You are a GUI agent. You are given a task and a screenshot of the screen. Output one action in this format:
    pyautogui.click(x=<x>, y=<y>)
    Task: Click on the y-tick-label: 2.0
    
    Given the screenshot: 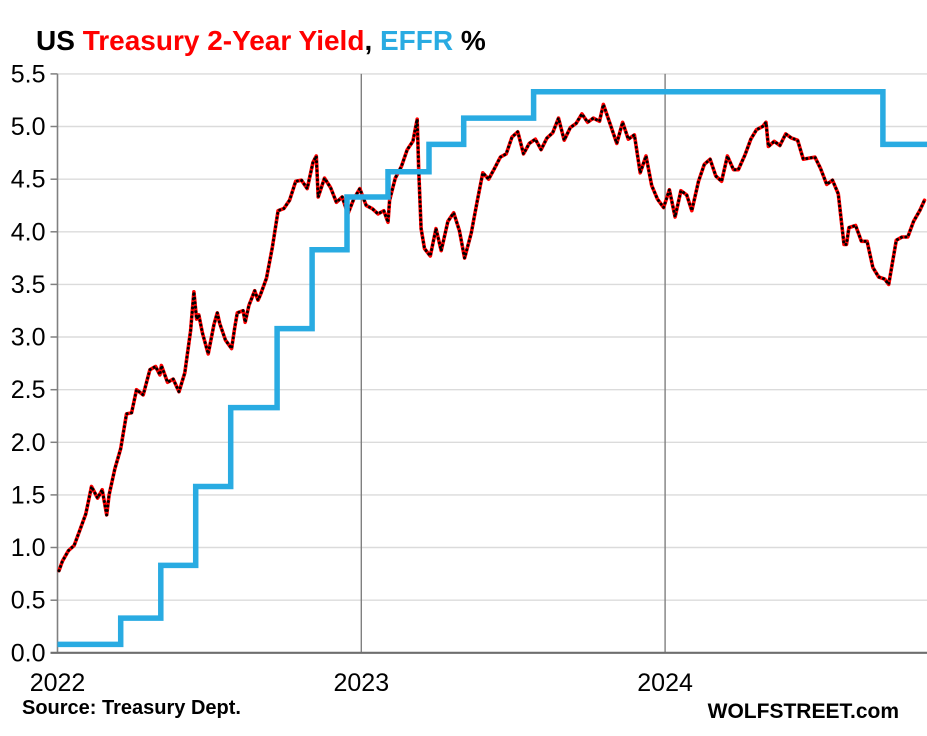 What is the action you would take?
    pyautogui.click(x=28, y=443)
    